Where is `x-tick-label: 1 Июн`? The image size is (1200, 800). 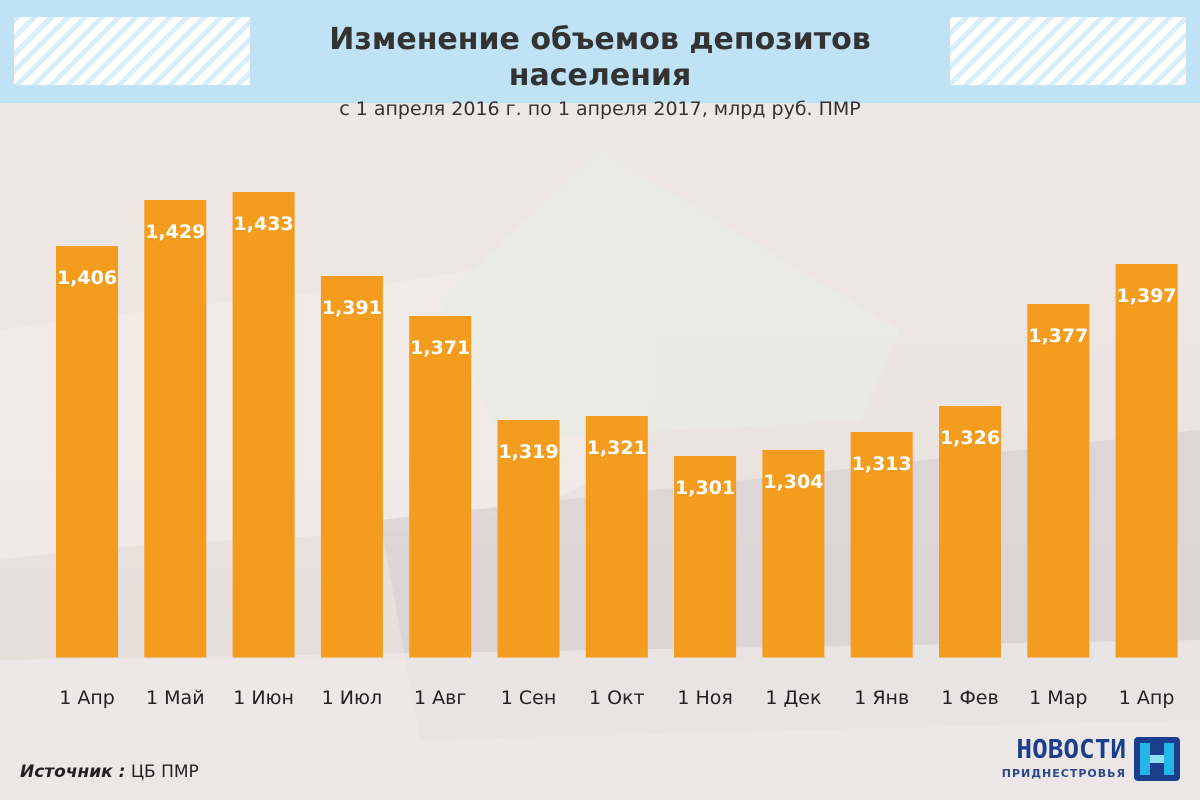
x-tick-label: 1 Июн is located at coordinates (263, 698).